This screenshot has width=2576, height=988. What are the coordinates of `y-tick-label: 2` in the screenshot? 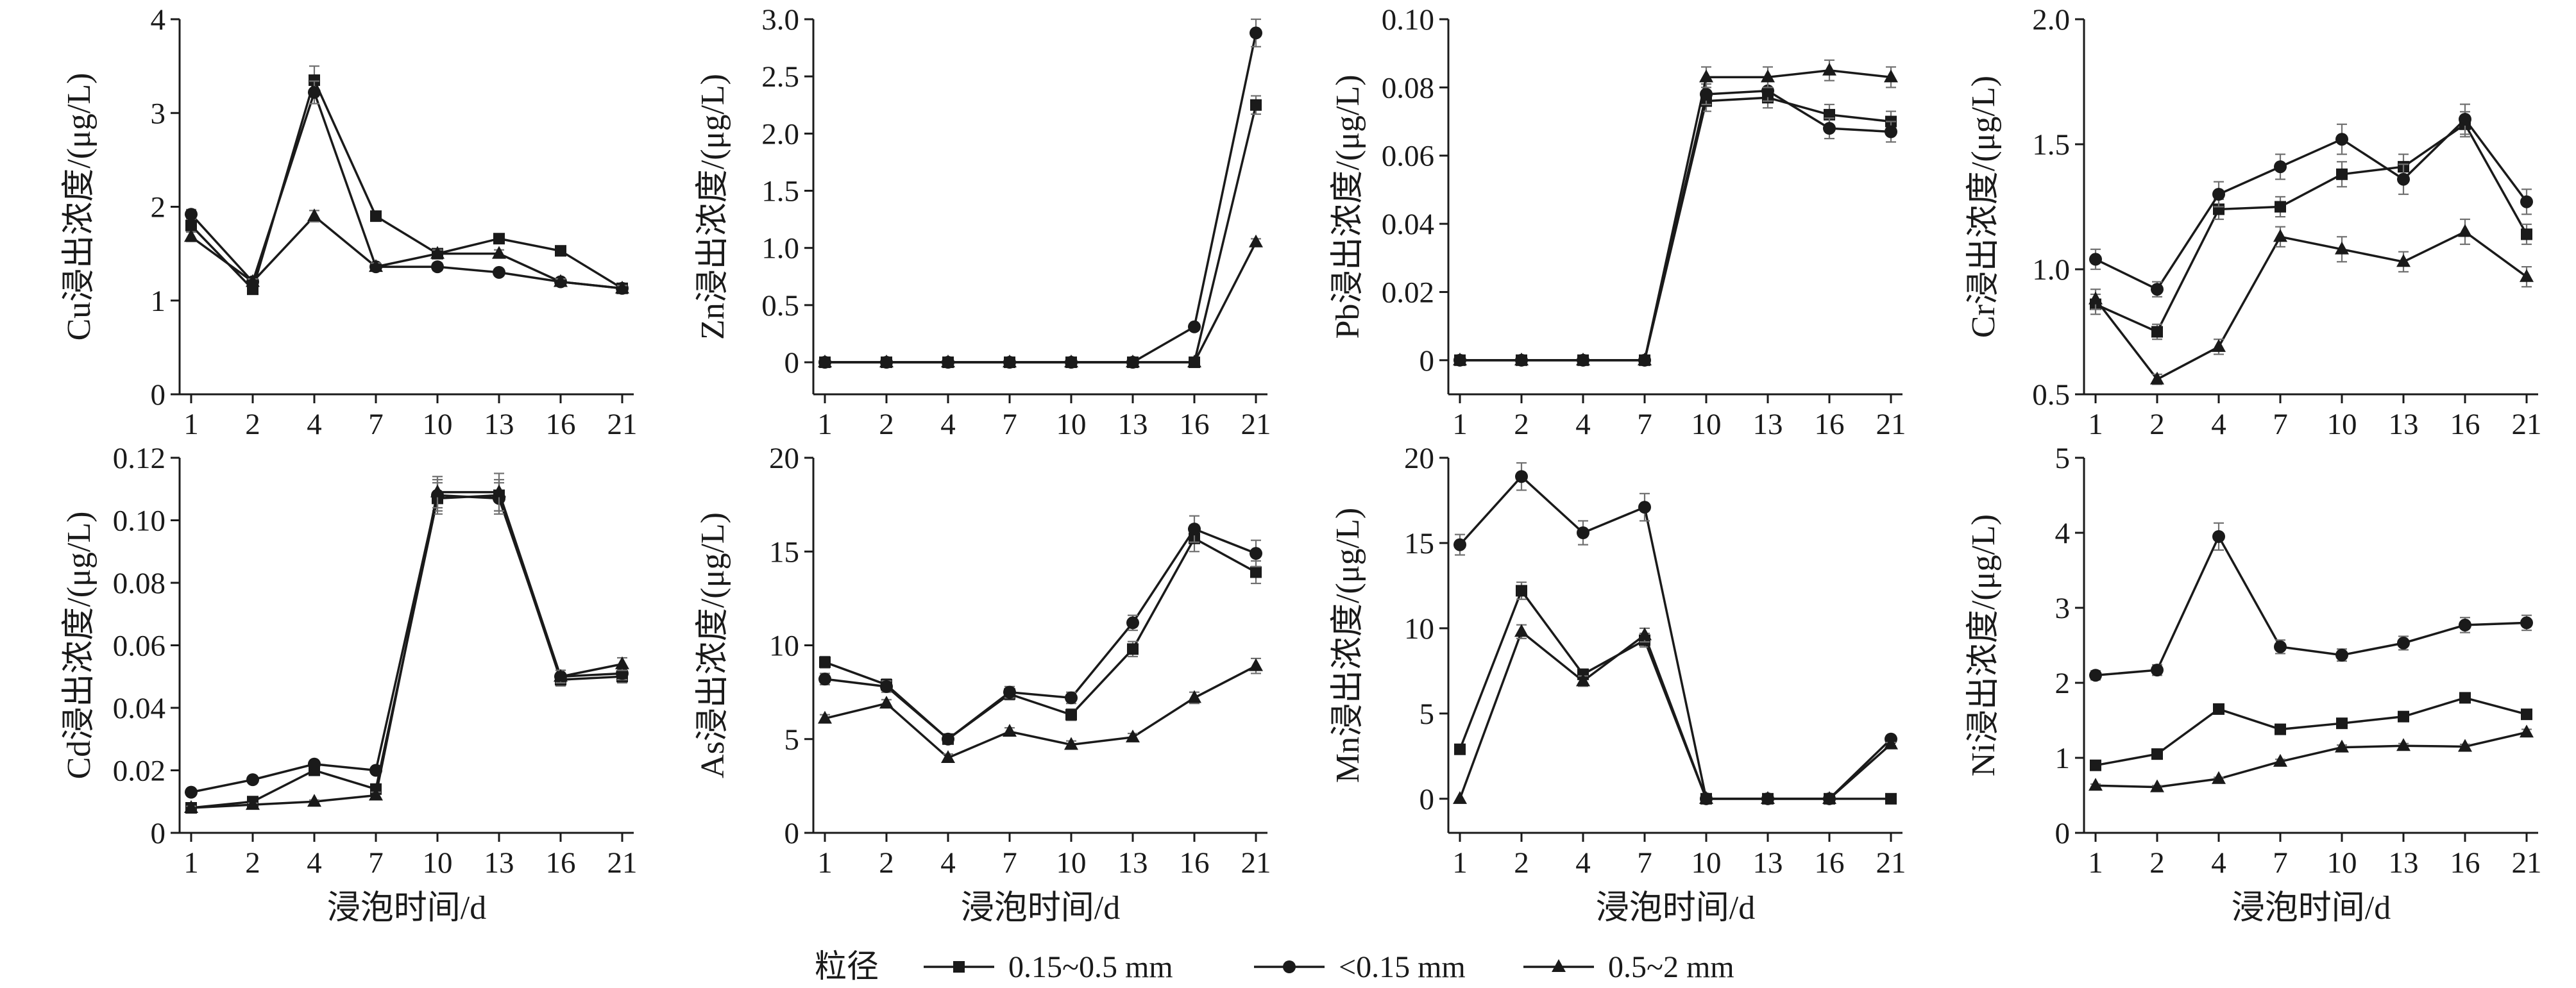 It's located at (2063, 684).